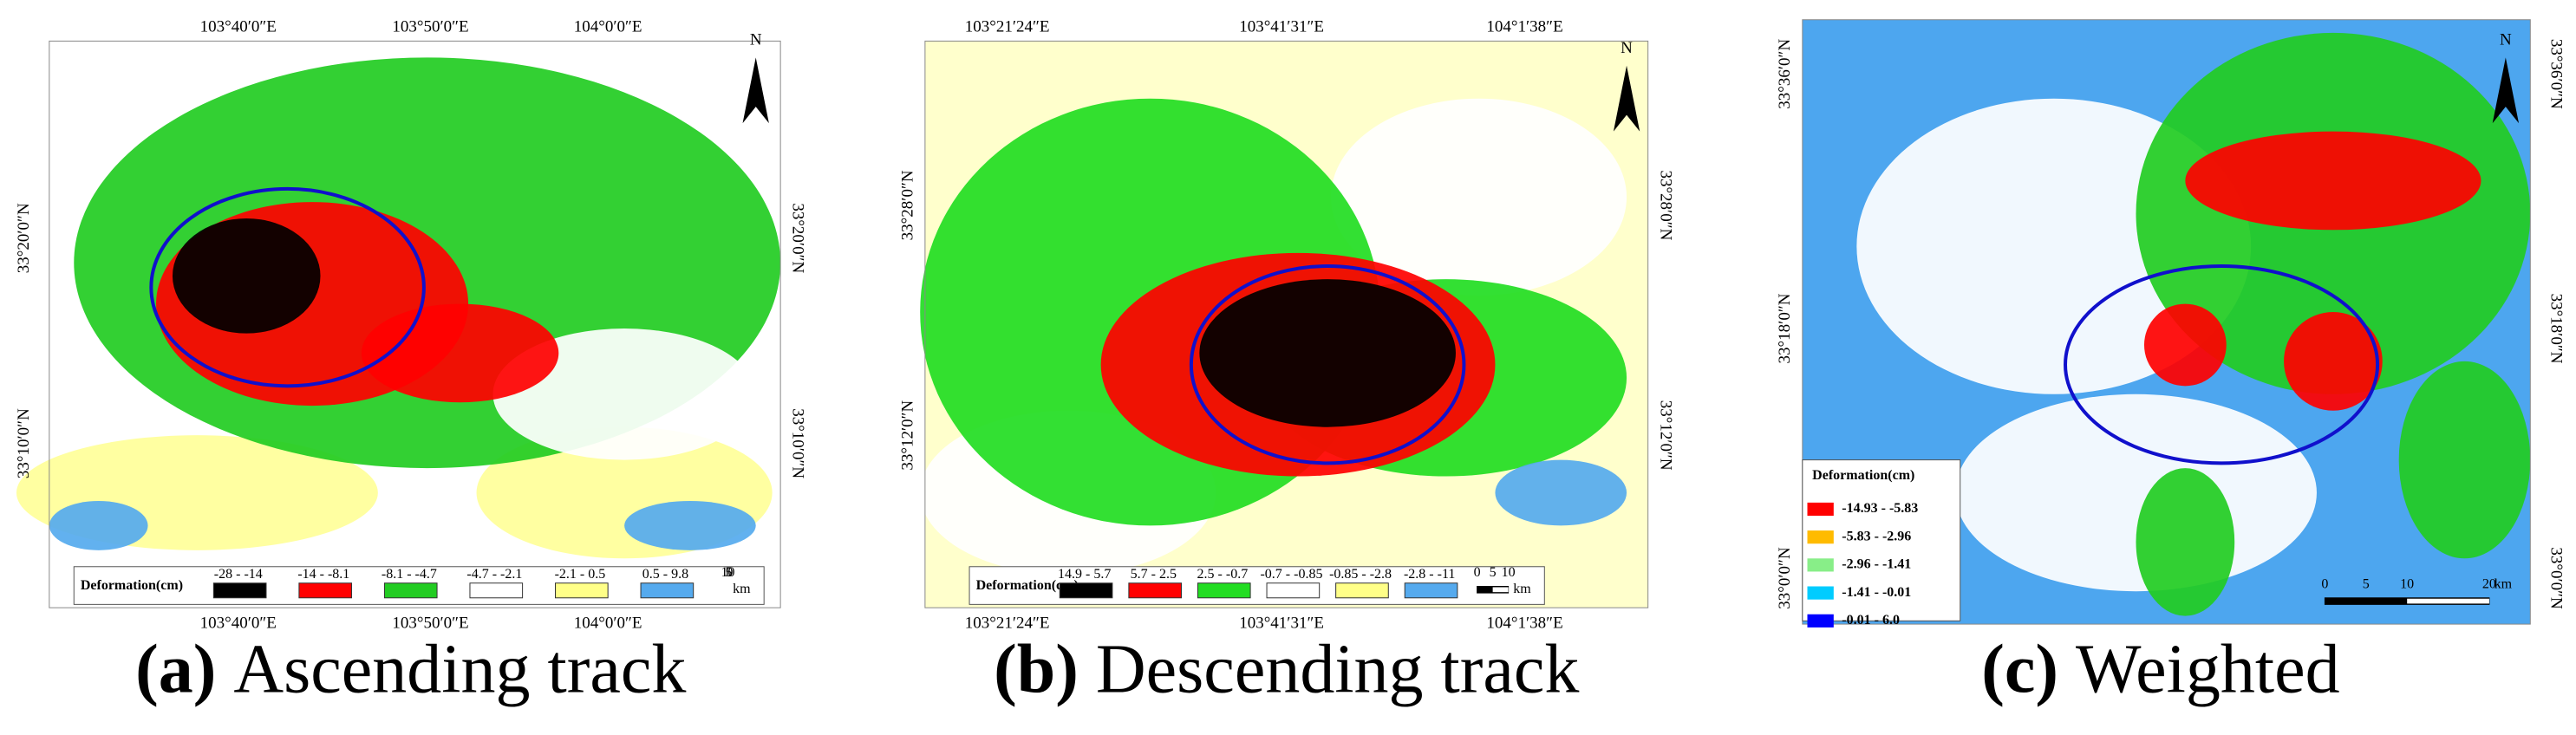 This screenshot has width=2576, height=735. I want to click on scale-label: 20, so click(2489, 583).